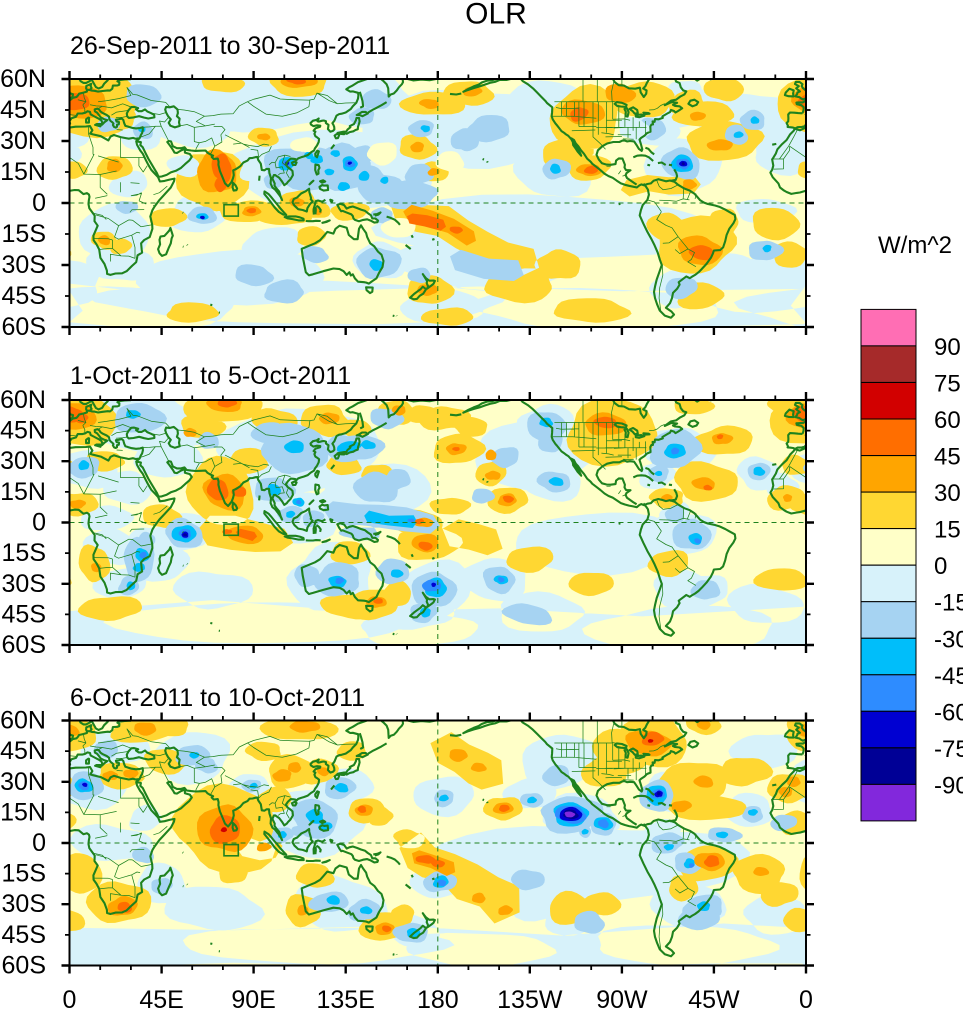 The width and height of the screenshot is (963, 1018). Describe the element at coordinates (947, 384) in the screenshot. I see `svg-text: 75` at that location.